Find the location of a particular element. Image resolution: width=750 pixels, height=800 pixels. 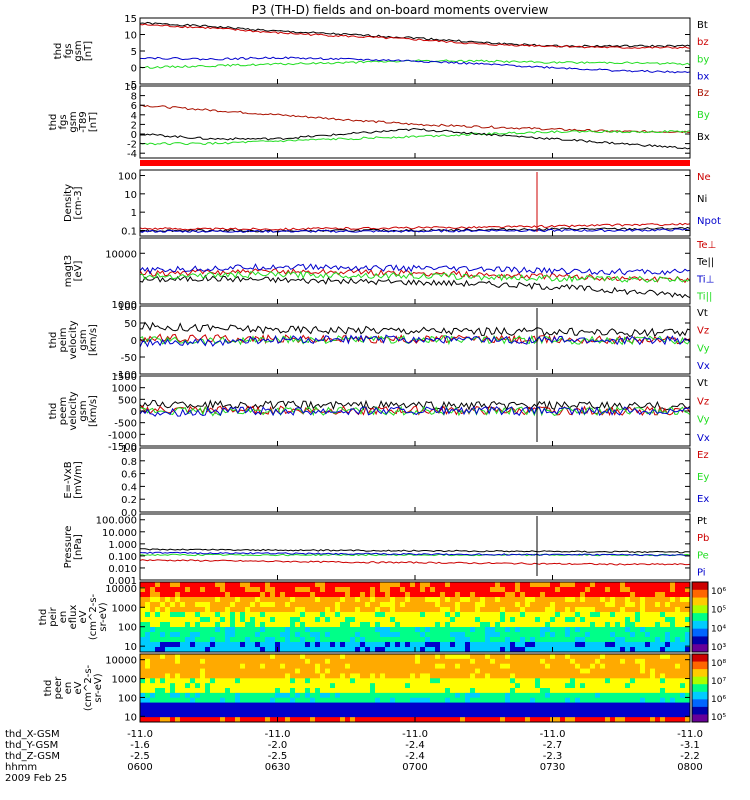

y-tick-label: -500 is located at coordinates (125, 424).